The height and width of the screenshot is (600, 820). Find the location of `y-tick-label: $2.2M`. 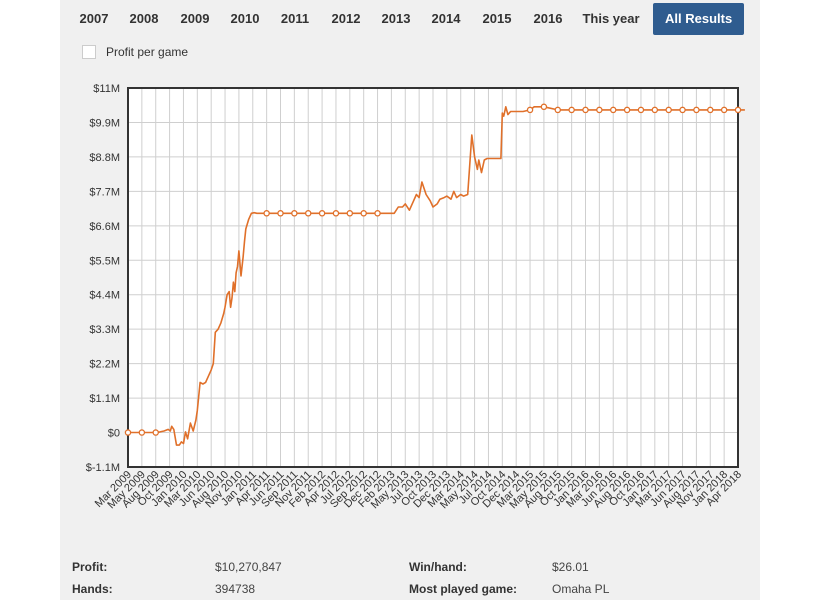

y-tick-label: $2.2M is located at coordinates (104, 365).